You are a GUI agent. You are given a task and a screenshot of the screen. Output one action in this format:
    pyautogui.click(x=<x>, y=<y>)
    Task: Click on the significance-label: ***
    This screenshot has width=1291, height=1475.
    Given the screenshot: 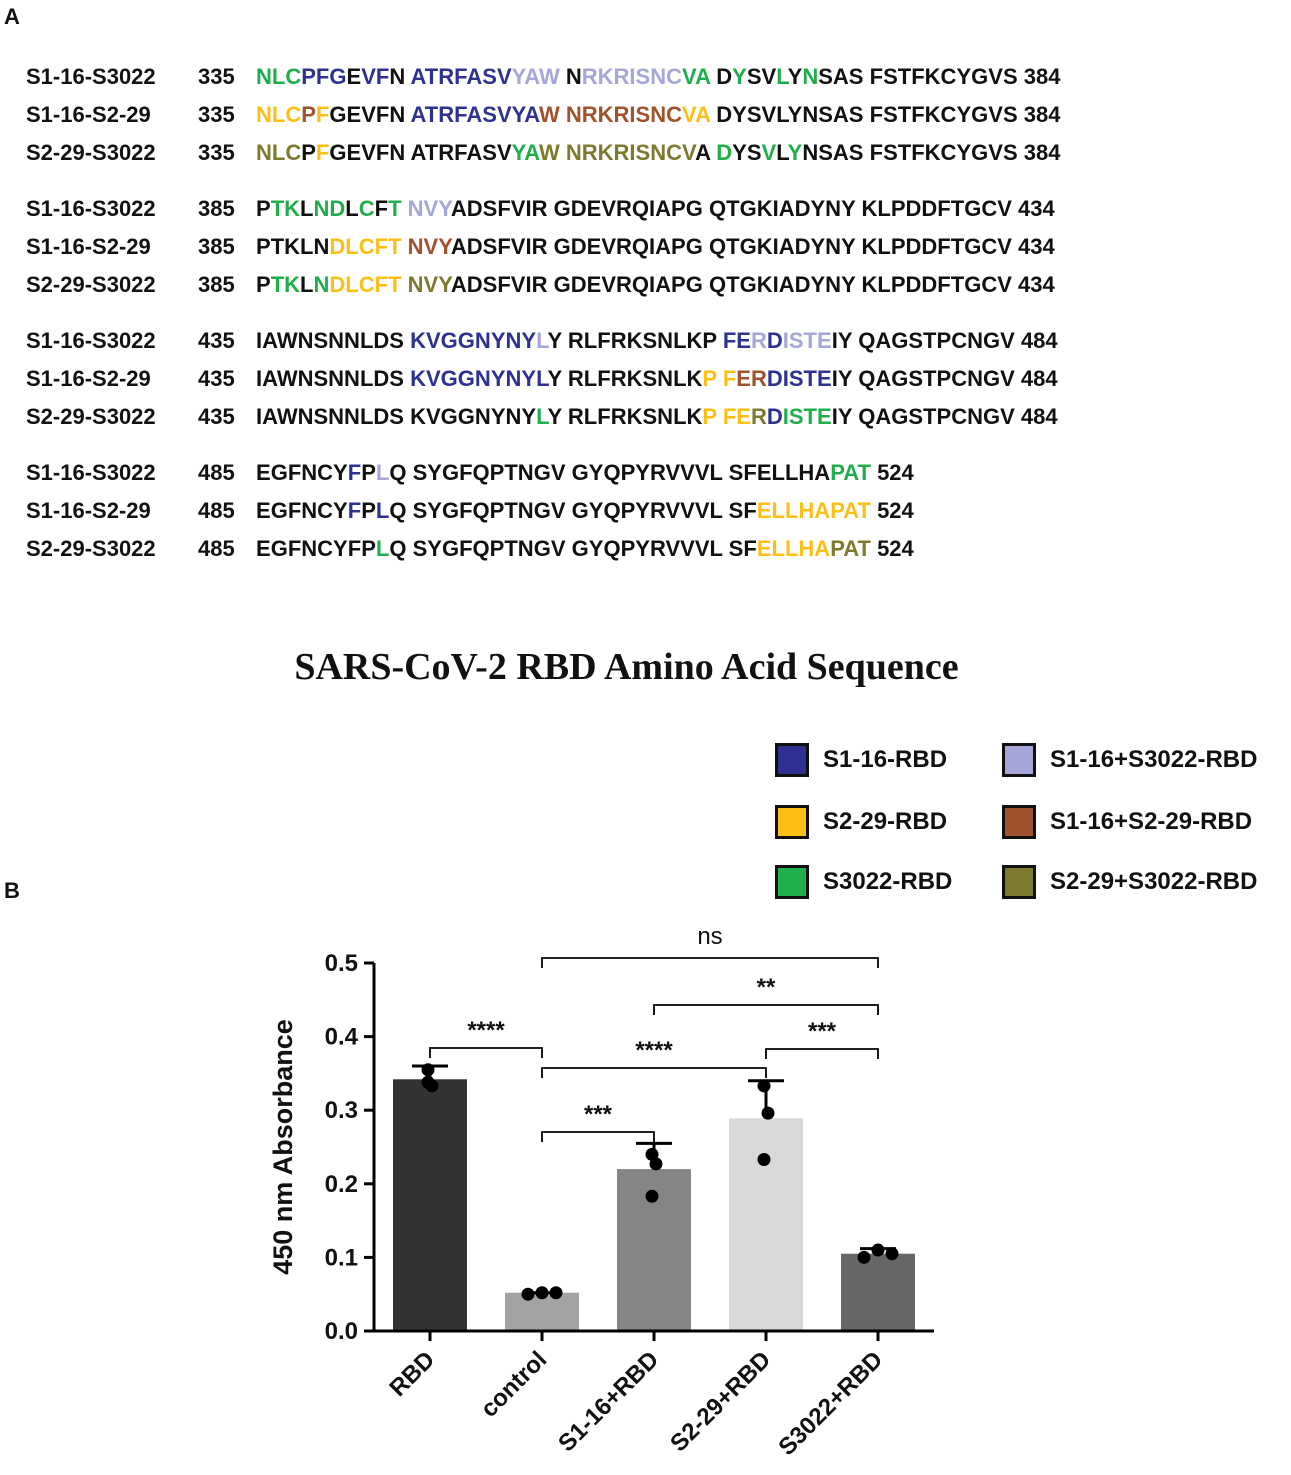 What is the action you would take?
    pyautogui.click(x=598, y=1114)
    